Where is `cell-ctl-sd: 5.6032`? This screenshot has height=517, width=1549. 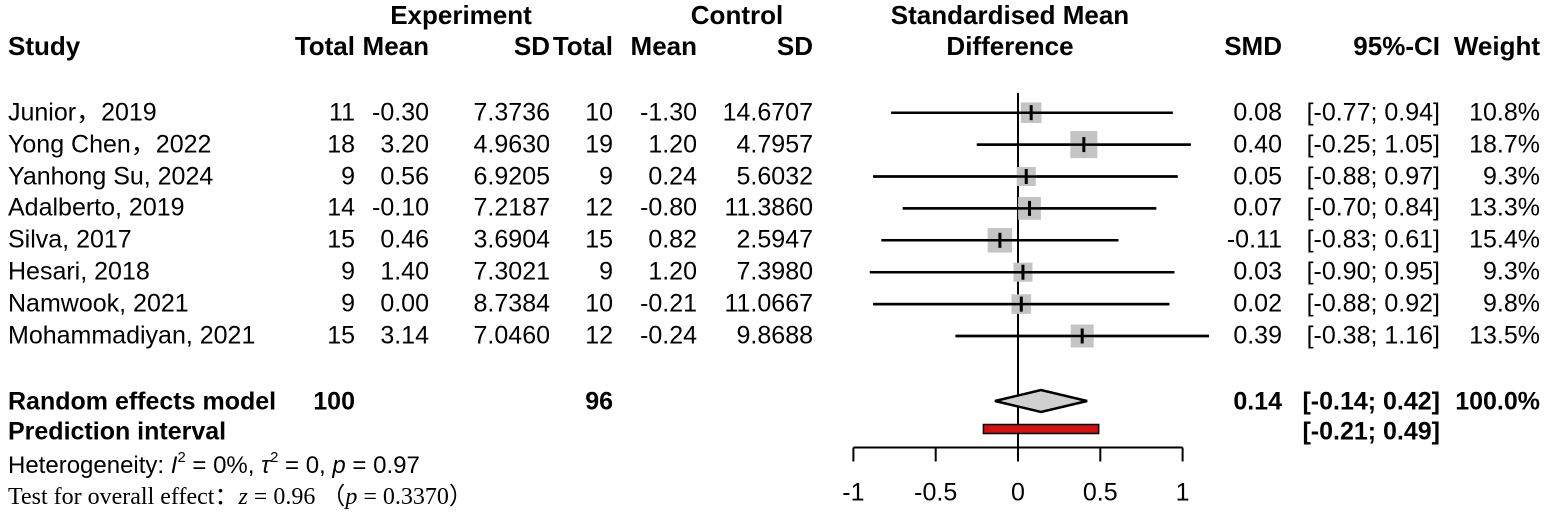 cell-ctl-sd: 5.6032 is located at coordinates (774, 176).